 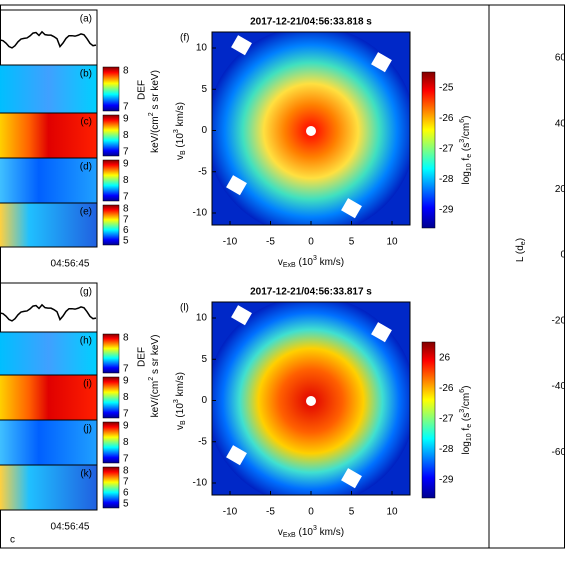 What do you see at coordinates (446, 149) in the screenshot?
I see `colorbar-tick-label: -27` at bounding box center [446, 149].